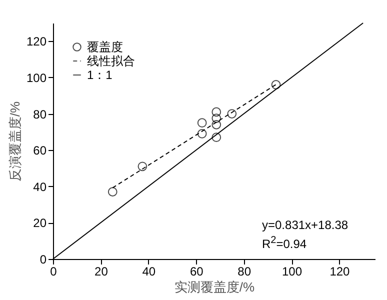 The width and height of the screenshot is (387, 300). I want to click on x-tick-label: 40, so click(149, 271).